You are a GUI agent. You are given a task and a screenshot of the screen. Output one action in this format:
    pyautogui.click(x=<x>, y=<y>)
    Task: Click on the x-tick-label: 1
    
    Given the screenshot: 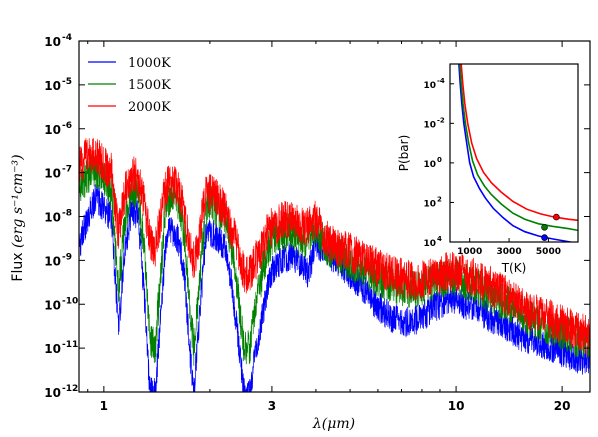 What is the action you would take?
    pyautogui.click(x=104, y=406)
    